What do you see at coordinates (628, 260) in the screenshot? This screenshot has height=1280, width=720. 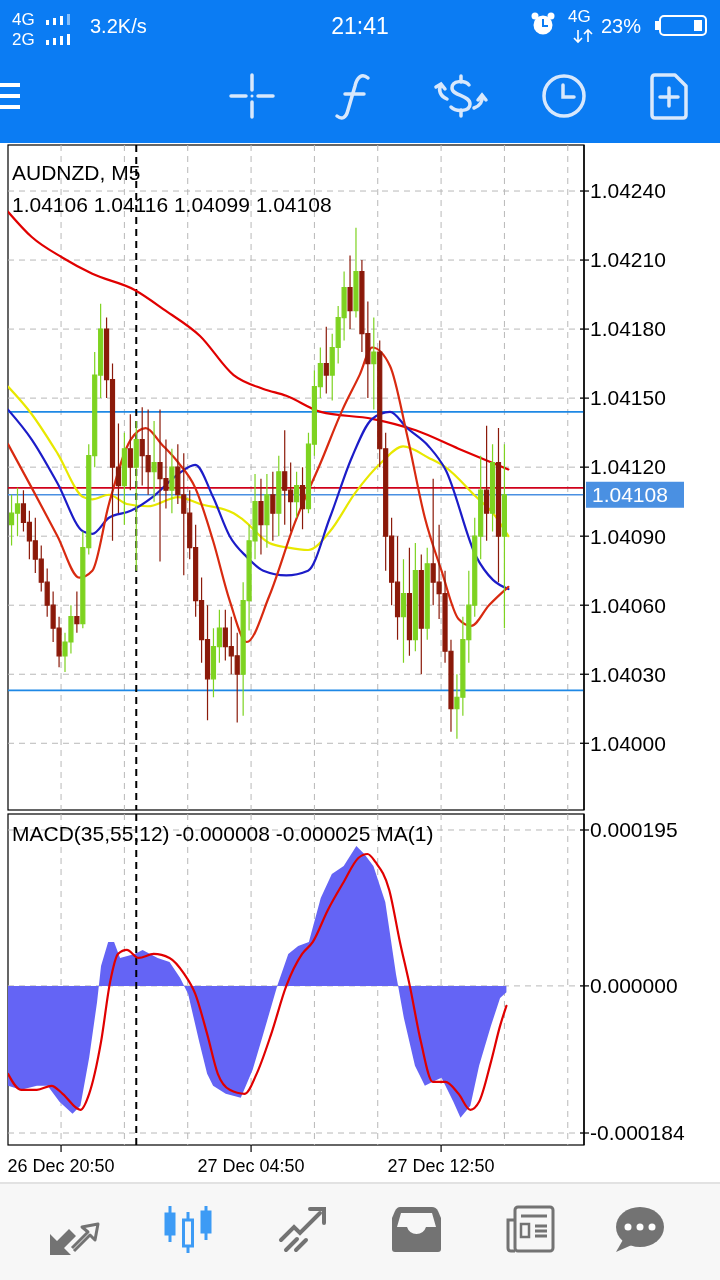 I see `y-tick-label: 1.04210` at bounding box center [628, 260].